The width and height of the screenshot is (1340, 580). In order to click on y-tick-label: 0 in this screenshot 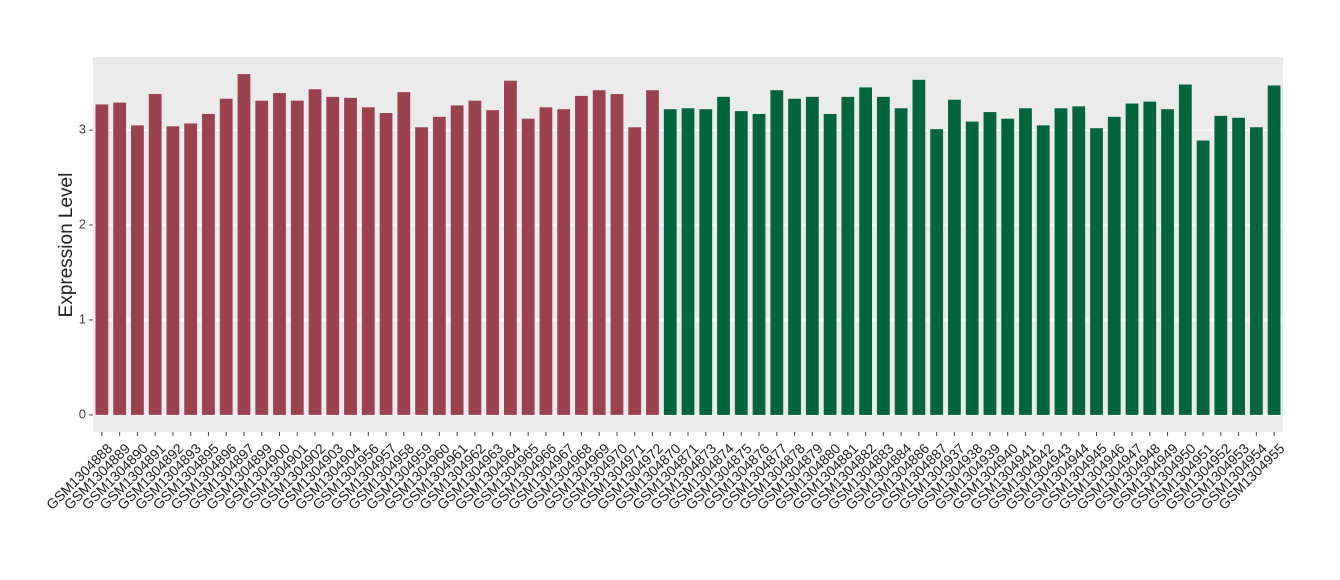, I will do `click(82, 413)`.